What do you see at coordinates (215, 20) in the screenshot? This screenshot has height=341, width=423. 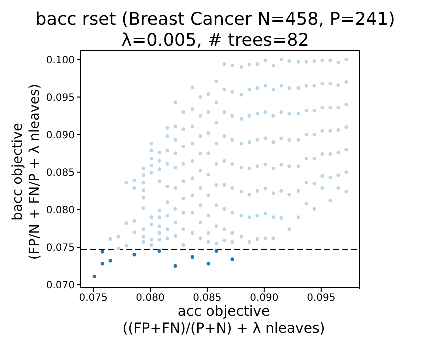 I see `chart-title: bacc rset (Breast Cancer N=458, P=241)` at bounding box center [215, 20].